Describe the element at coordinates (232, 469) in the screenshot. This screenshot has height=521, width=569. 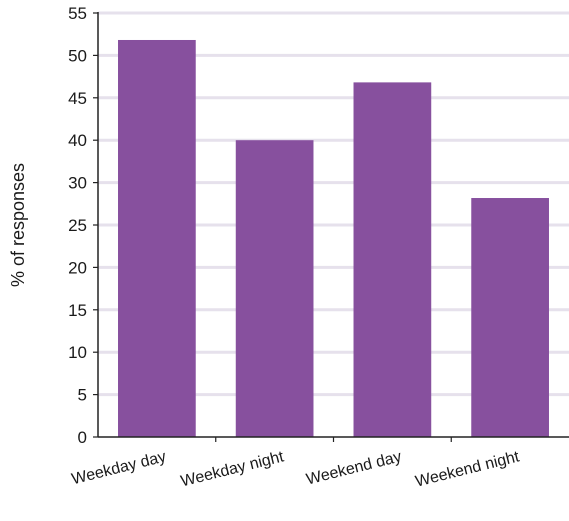
I see `x-category-label: Weekday night` at that location.